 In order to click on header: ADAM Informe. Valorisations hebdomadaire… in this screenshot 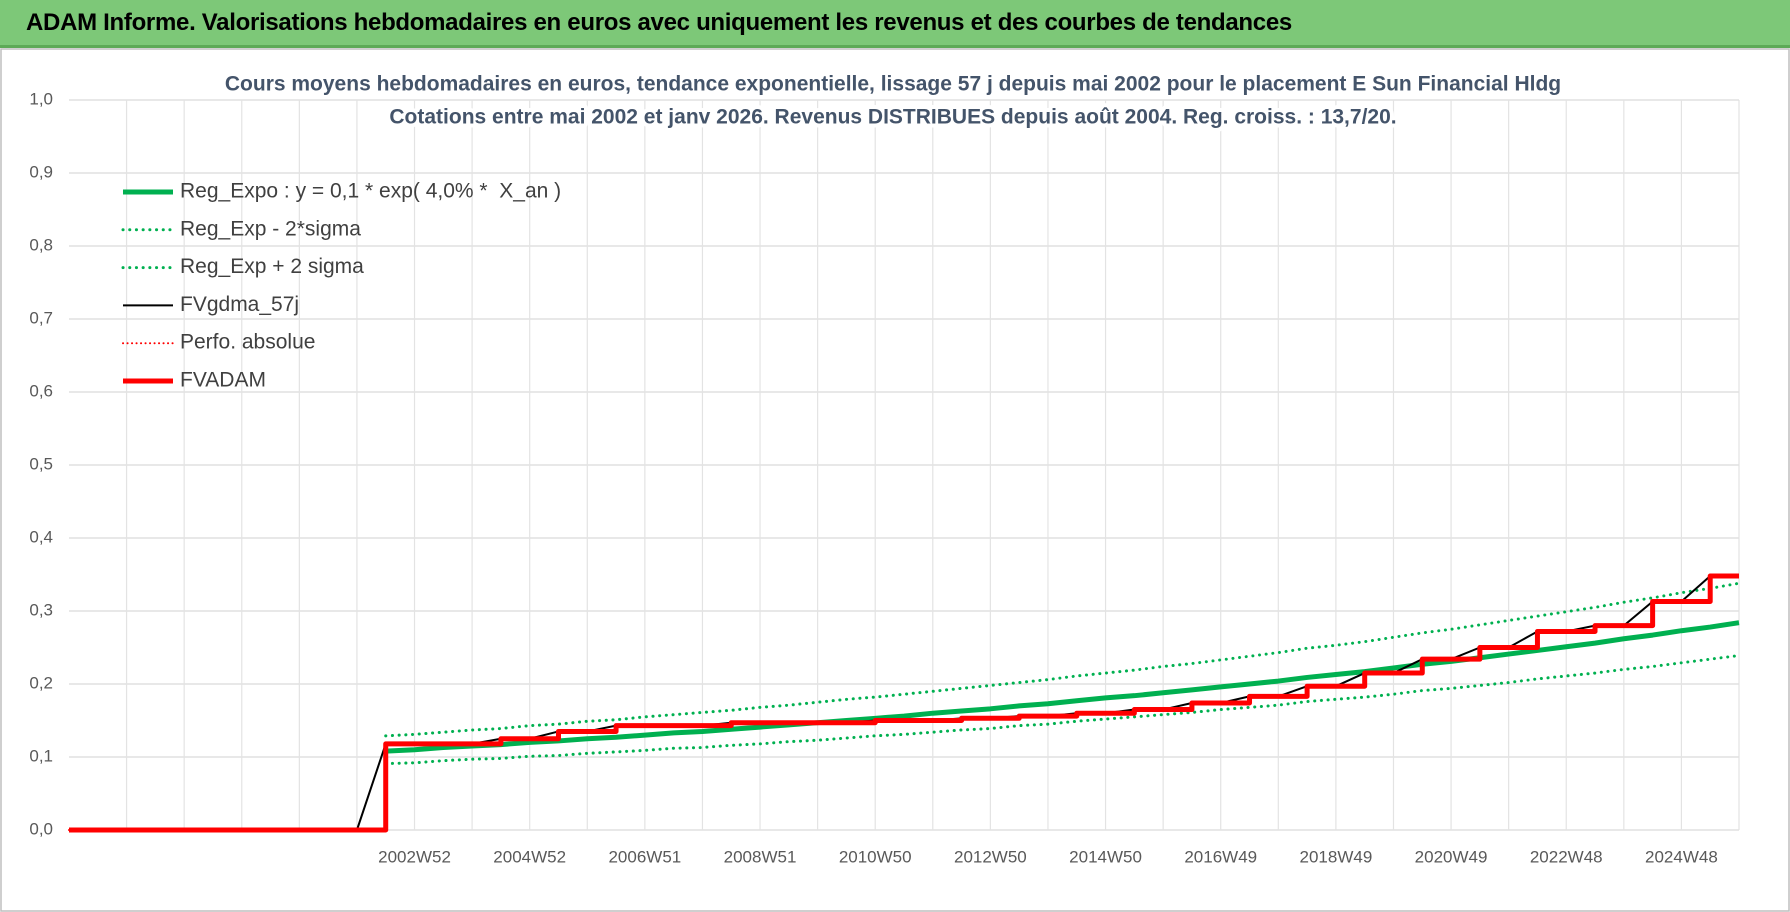, I will do `click(895, 24)`.